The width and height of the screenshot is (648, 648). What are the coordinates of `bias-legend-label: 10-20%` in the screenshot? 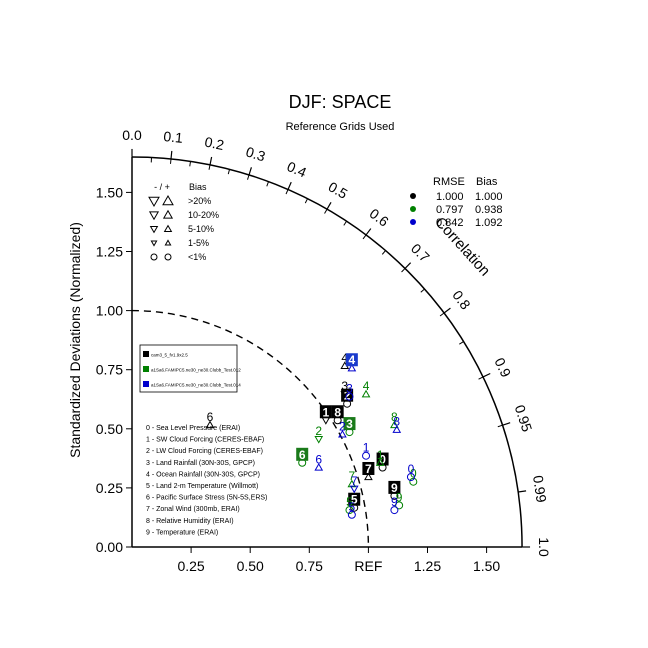 It's located at (203, 215).